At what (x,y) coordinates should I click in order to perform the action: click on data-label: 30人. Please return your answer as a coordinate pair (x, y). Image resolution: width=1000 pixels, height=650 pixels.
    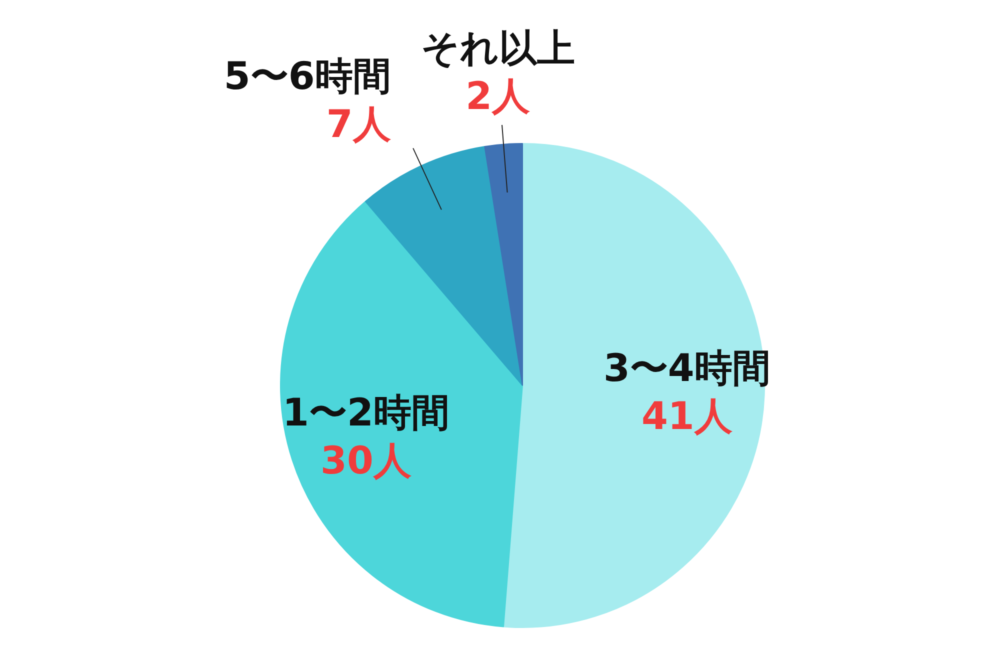
    Looking at the image, I should click on (366, 460).